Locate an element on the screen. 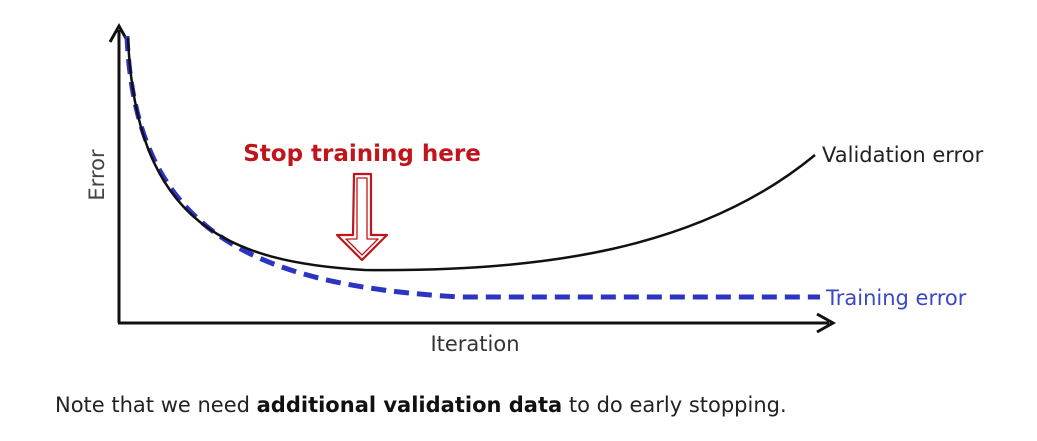 The width and height of the screenshot is (1037, 441). stop-training-label: Stop training here is located at coordinates (362, 154).